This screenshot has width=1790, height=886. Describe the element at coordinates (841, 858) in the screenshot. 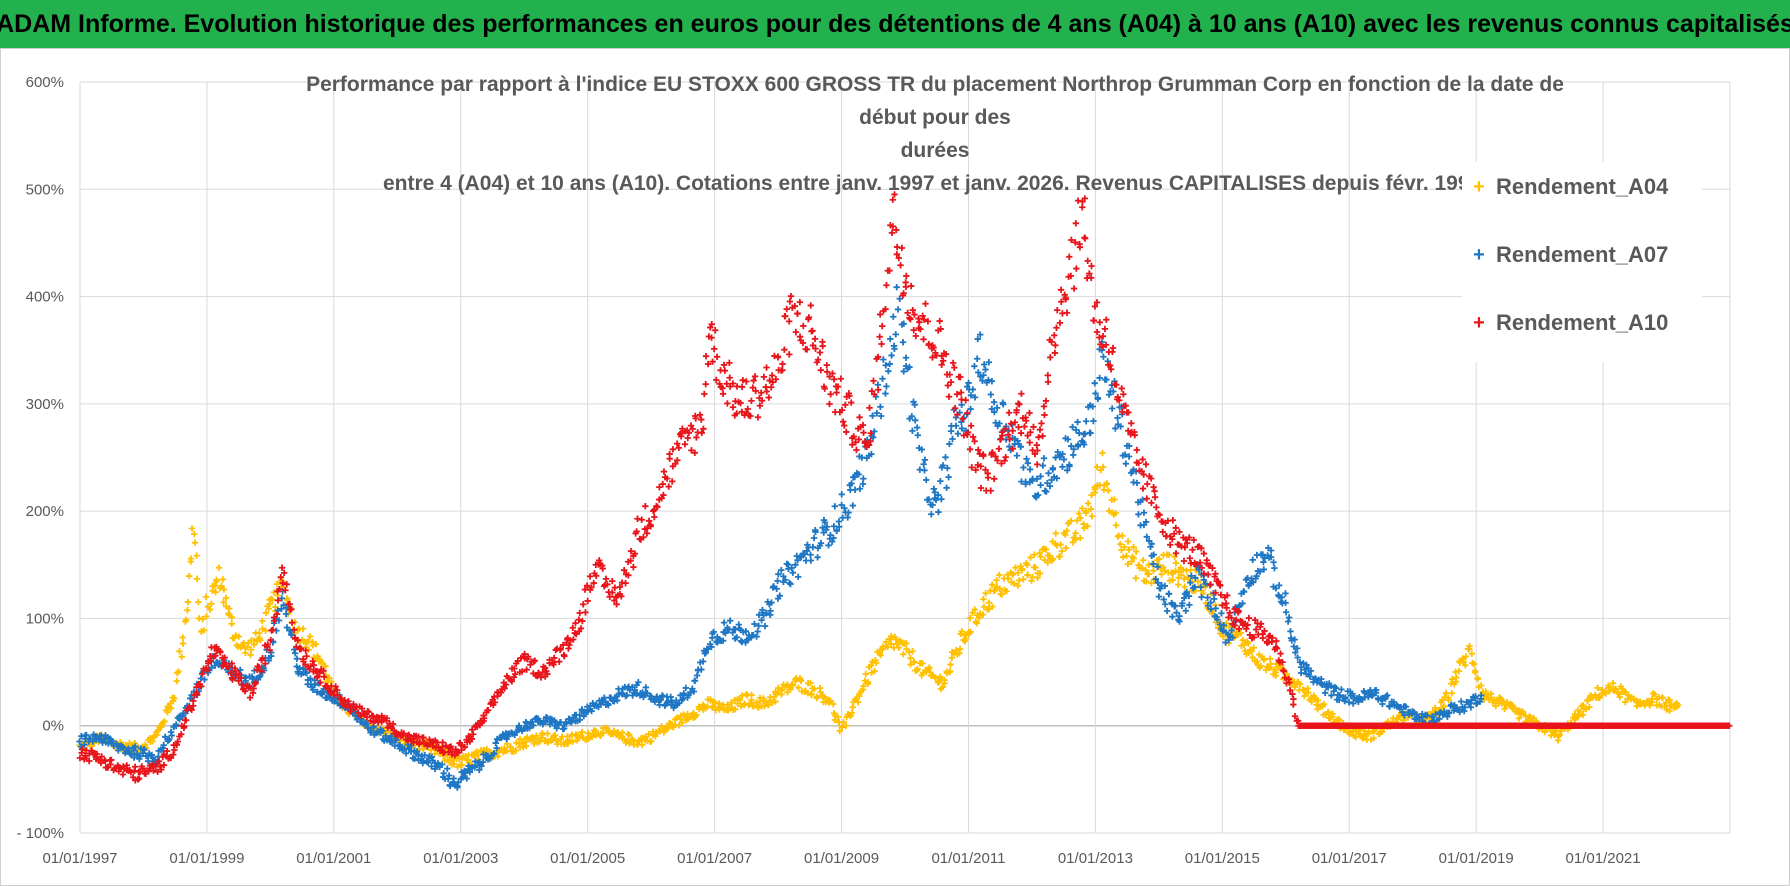

I see `x-tick-label: 01/01/2009` at that location.